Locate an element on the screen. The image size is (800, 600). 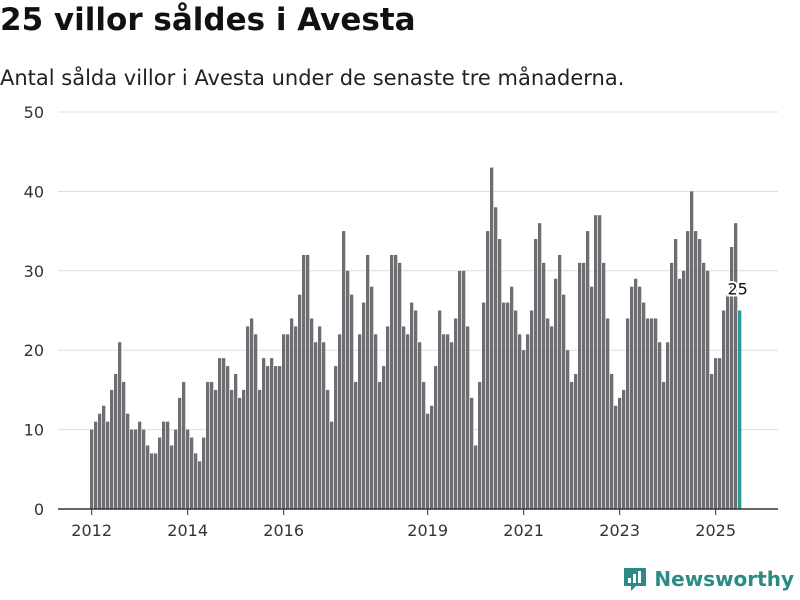
x-tick-label: 2012 is located at coordinates (91, 530).